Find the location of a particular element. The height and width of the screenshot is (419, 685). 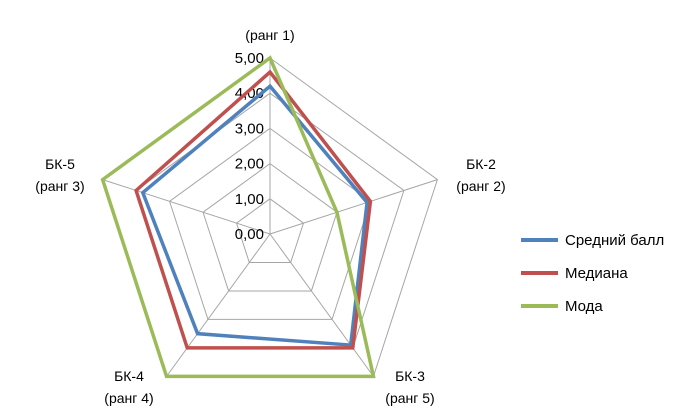

category-rank-label: (ранг 5) is located at coordinates (409, 398).